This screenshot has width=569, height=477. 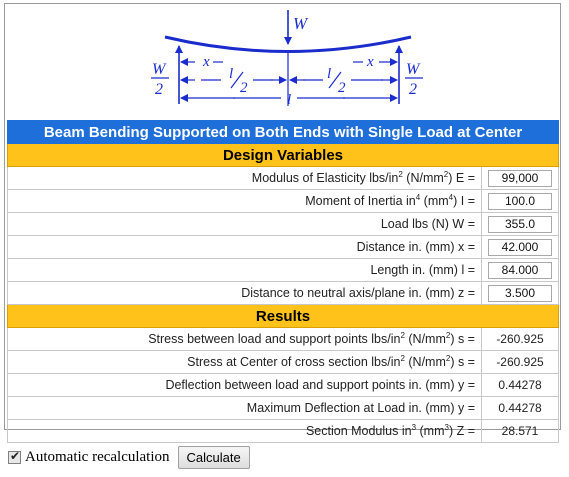 What do you see at coordinates (520, 408) in the screenshot?
I see `max-deflection-value: 0.44278` at bounding box center [520, 408].